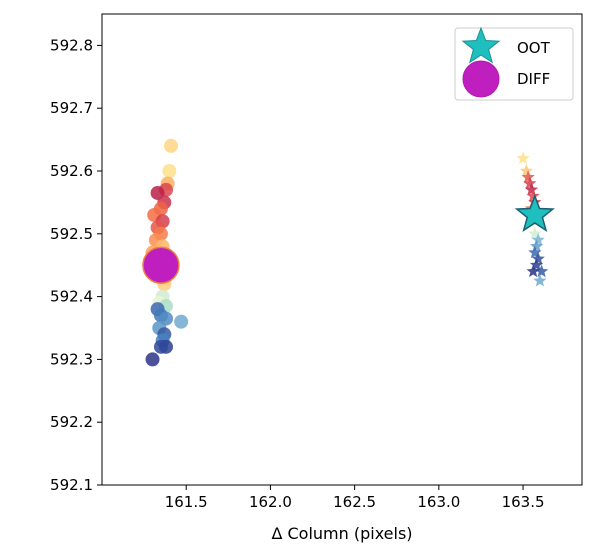 This screenshot has height=550, width=594. Describe the element at coordinates (76, 265) in the screenshot. I see `y-axis-ticks: 592.1 592.2 592.3 592.4 592.5 592.6 592.7 592.8` at that location.